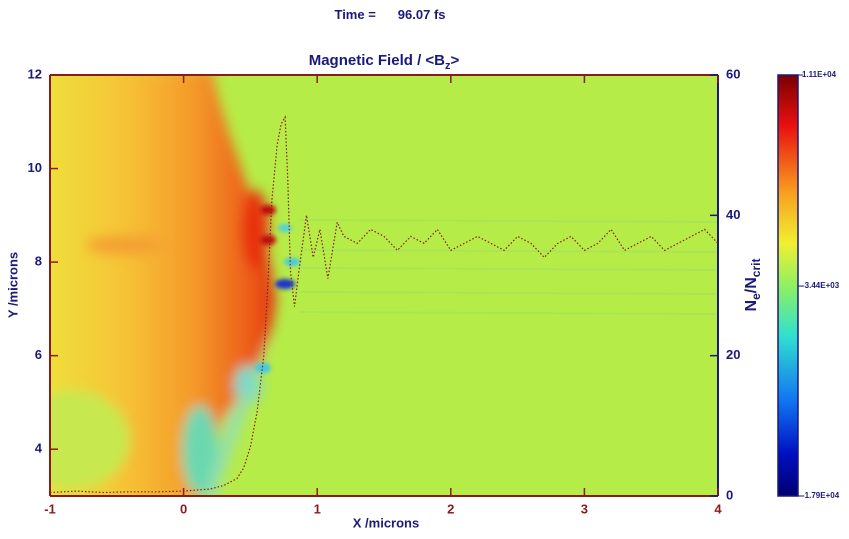 The height and width of the screenshot is (539, 849). Describe the element at coordinates (448, 66) in the screenshot. I see `title-sub: z` at that location.